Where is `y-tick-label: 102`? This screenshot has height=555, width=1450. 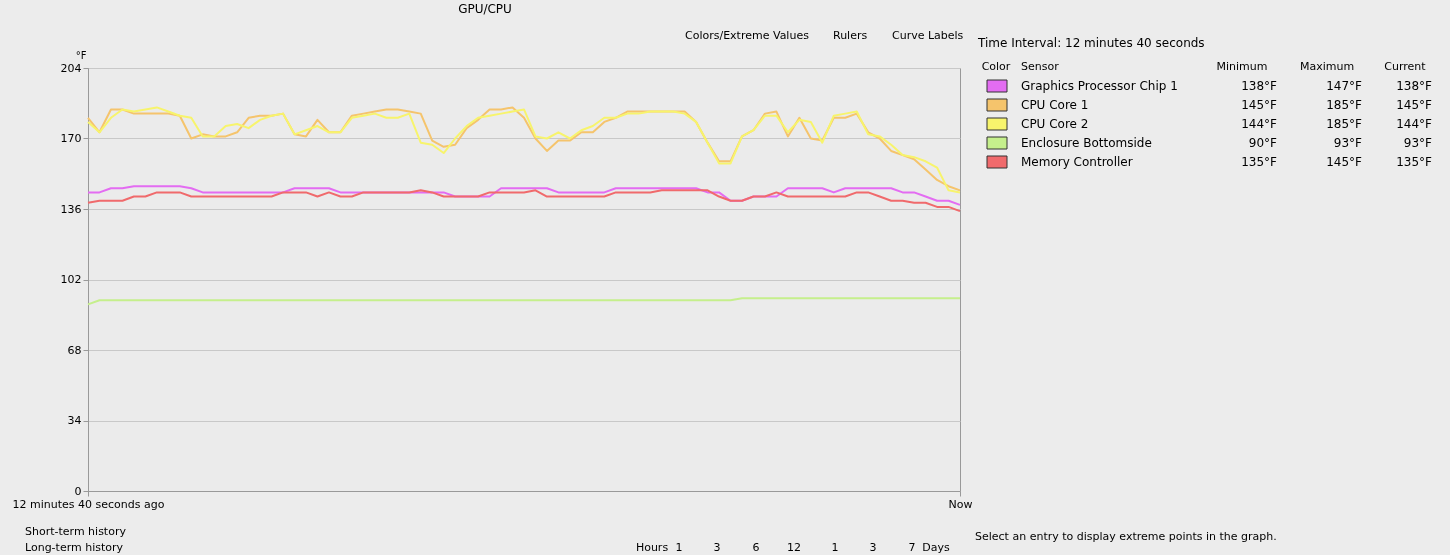 y-tick-label: 102 is located at coordinates (71, 279).